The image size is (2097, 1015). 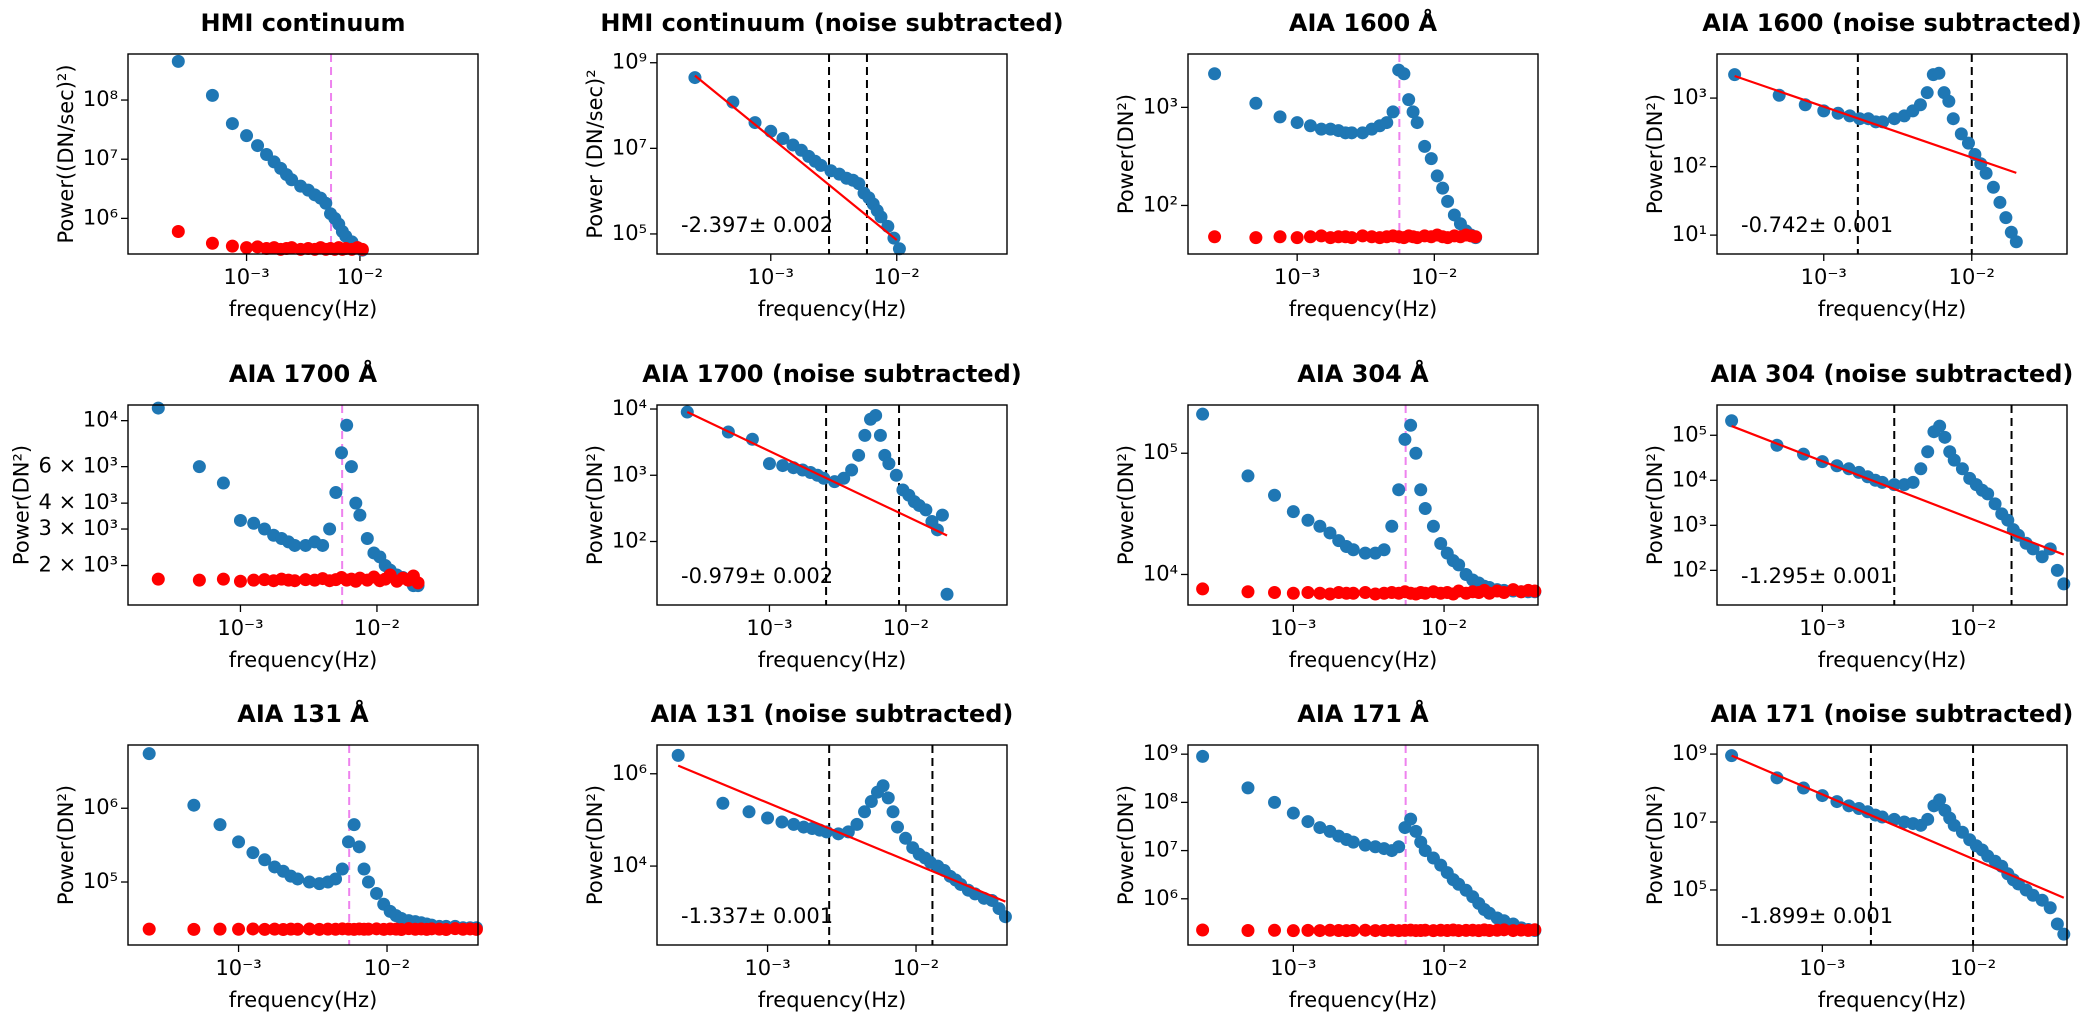 What do you see at coordinates (757, 916) in the screenshot?
I see `fit-annotation: -1.337± 0.001` at bounding box center [757, 916].